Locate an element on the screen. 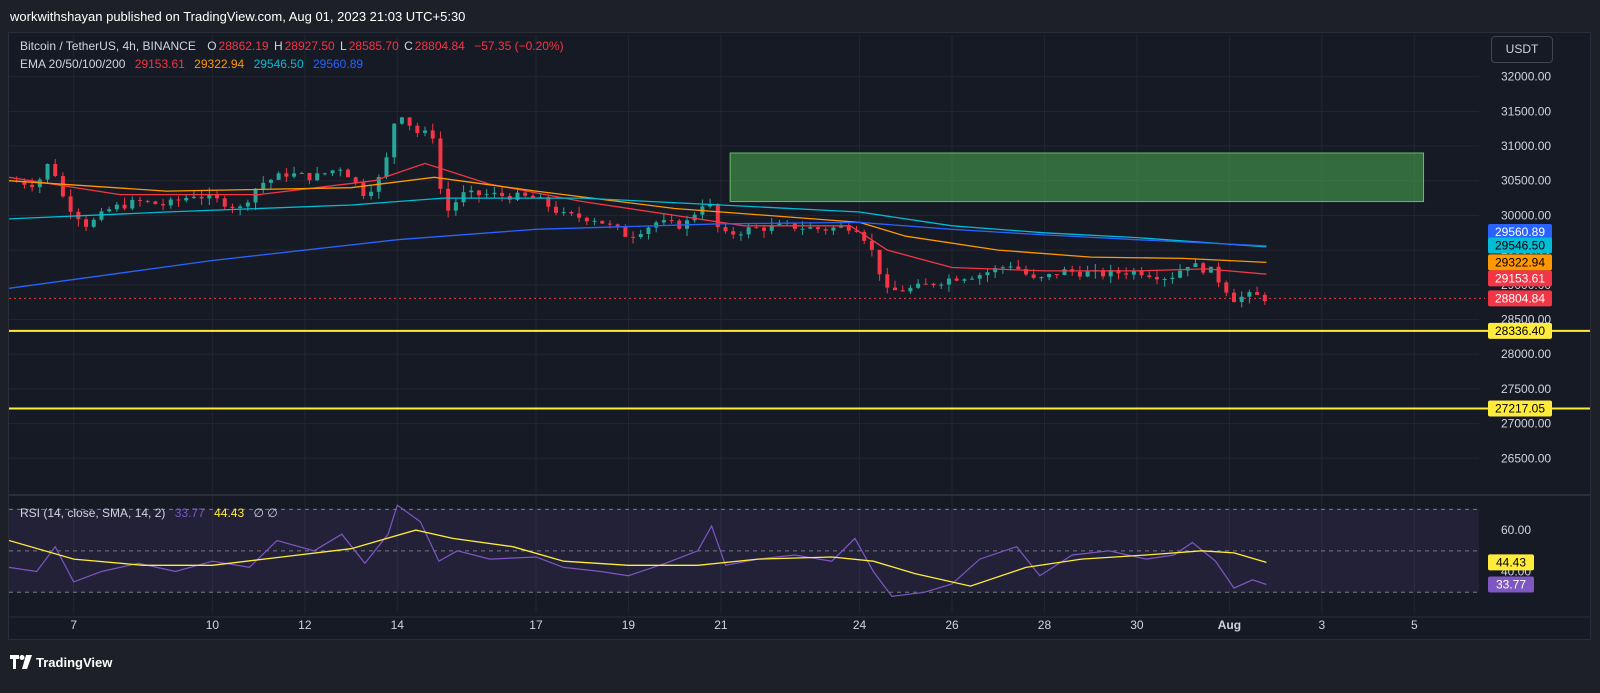 This screenshot has height=693, width=1600. rsi-sma-axis-label: 44.43 is located at coordinates (1511, 562).